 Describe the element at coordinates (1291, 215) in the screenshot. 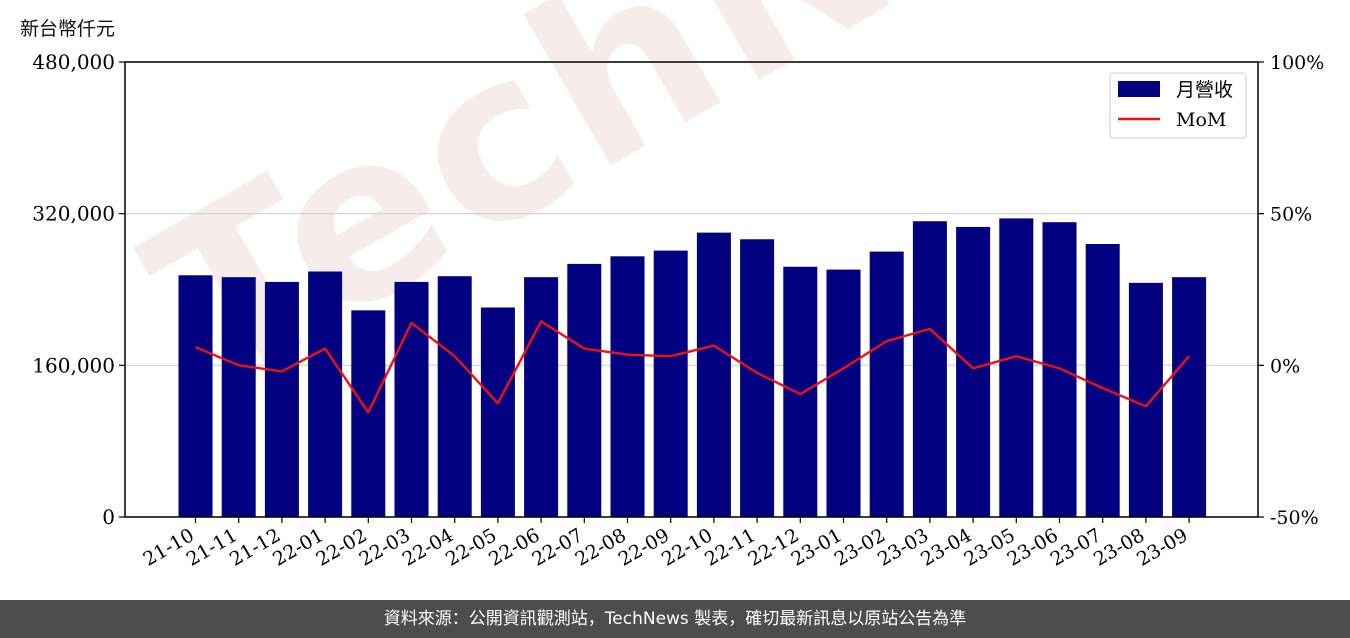

I see `right-tick-label: 50%` at that location.